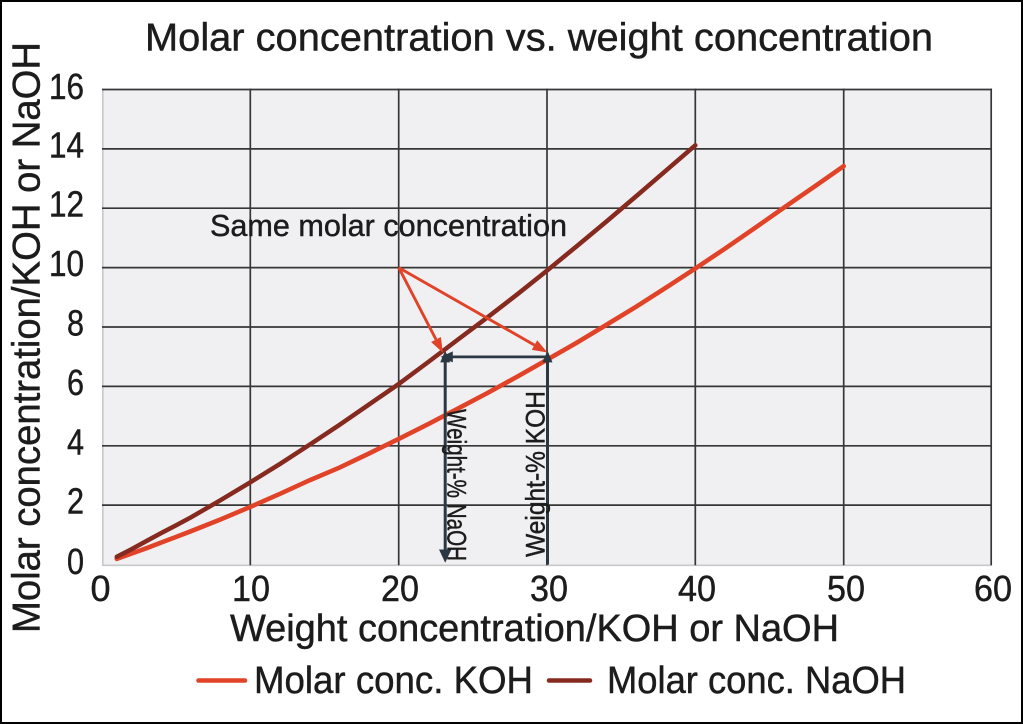  Describe the element at coordinates (27, 337) in the screenshot. I see `svg-text:Molar concentration/KOH or NaO: Molar concentration/KOH or NaOH` at that location.